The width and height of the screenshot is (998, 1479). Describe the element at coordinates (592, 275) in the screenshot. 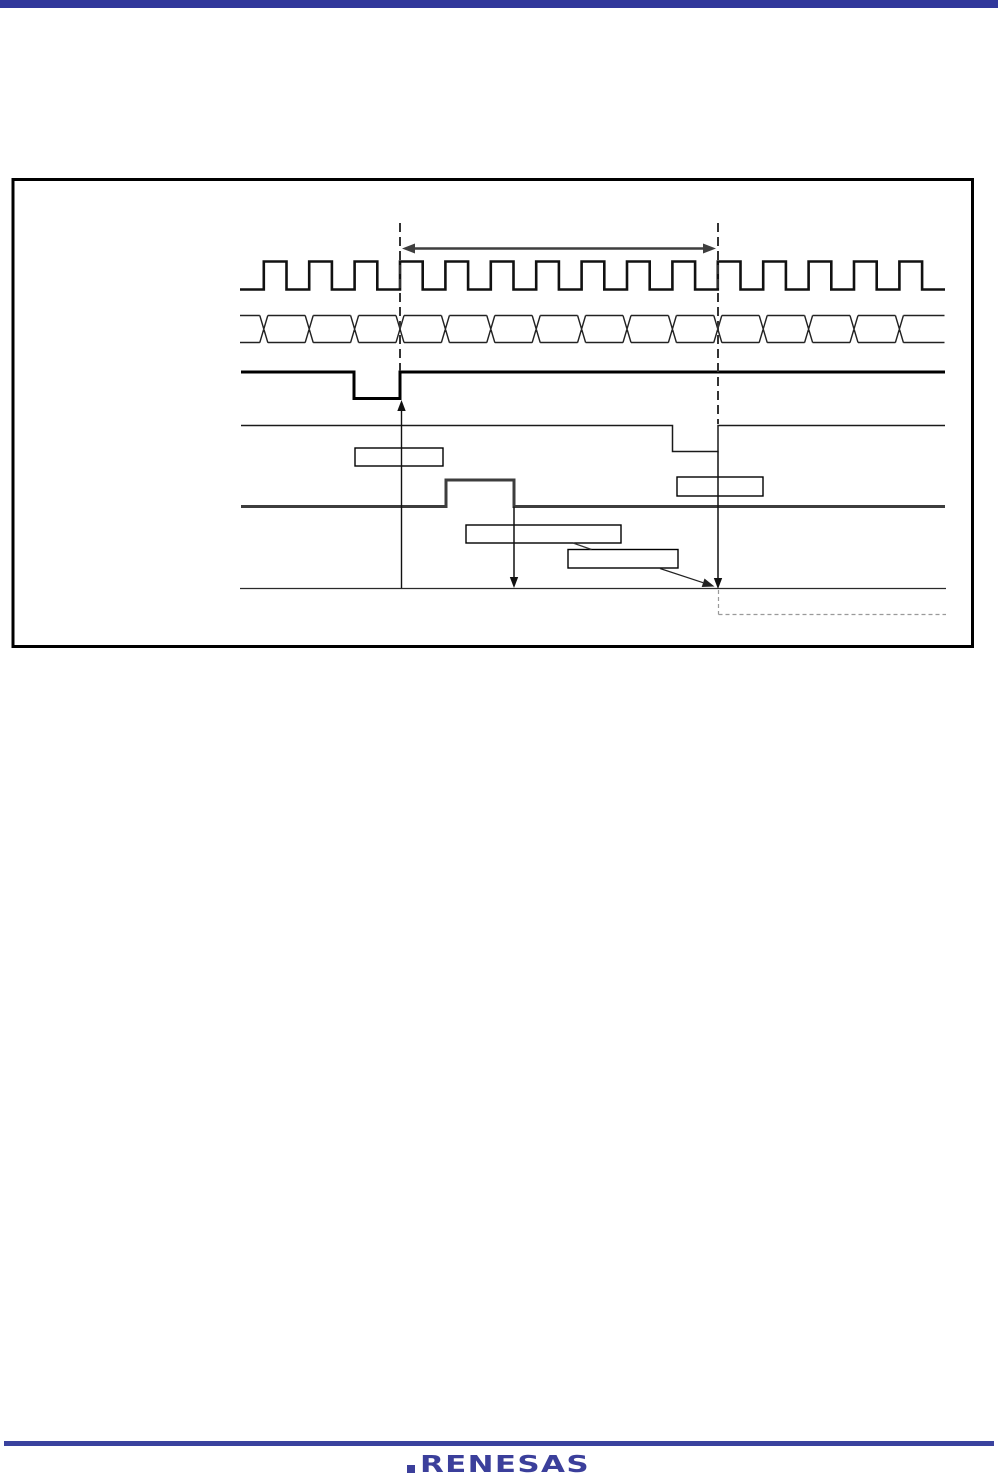

I see `clock-signal` at that location.